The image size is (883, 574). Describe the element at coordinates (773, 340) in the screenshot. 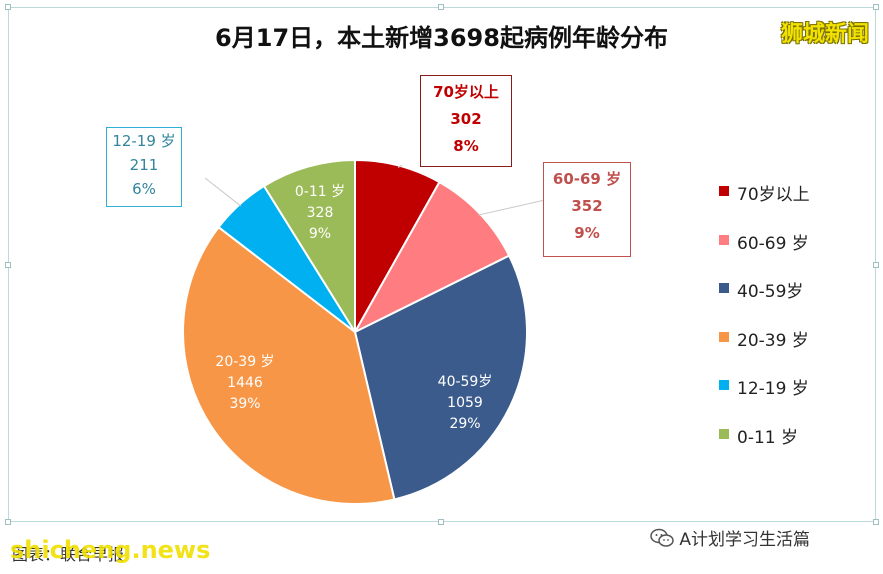

I see `legend-label: 20-39 岁` at that location.